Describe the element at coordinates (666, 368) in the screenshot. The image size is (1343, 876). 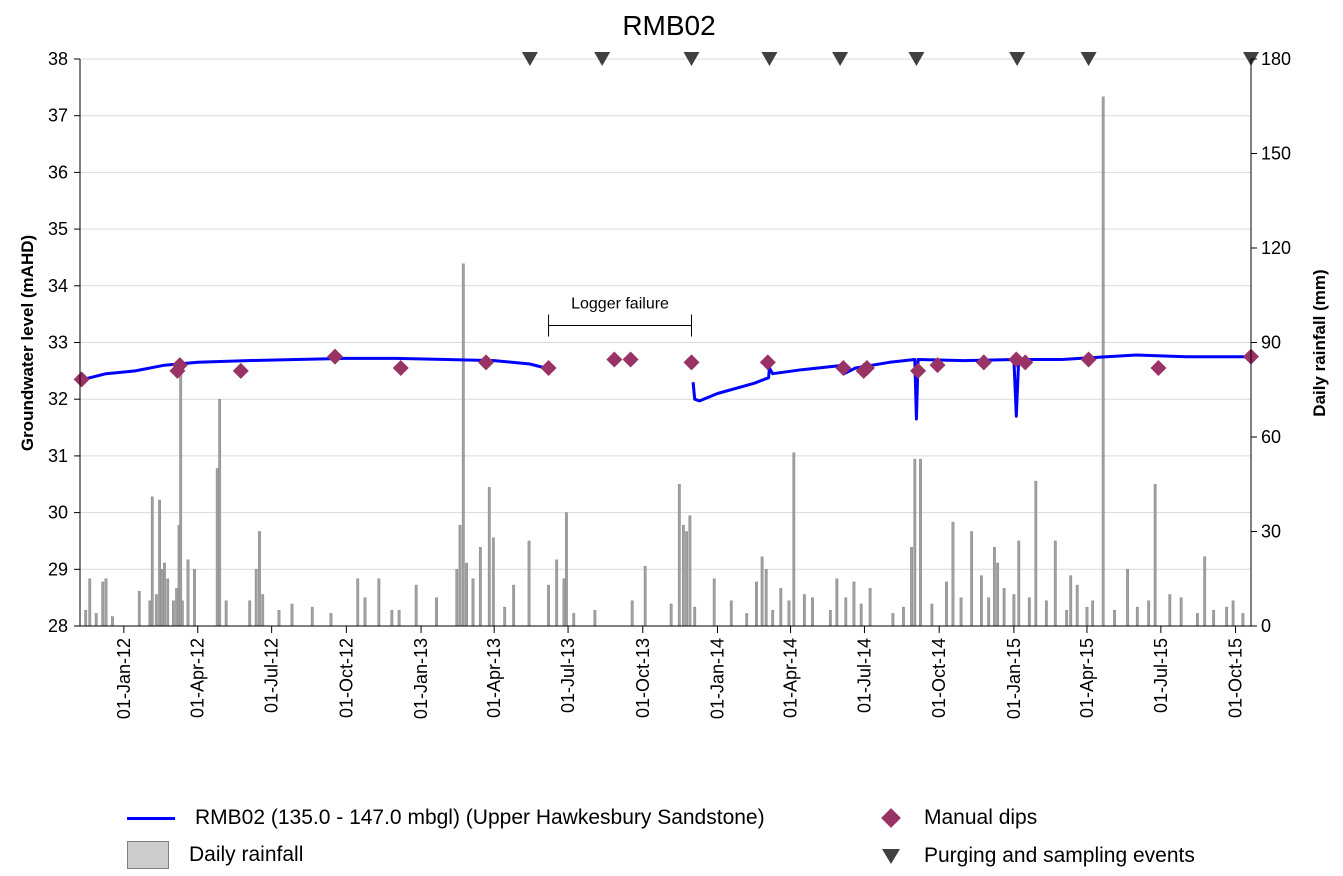
I see `manual-dips-series` at that location.